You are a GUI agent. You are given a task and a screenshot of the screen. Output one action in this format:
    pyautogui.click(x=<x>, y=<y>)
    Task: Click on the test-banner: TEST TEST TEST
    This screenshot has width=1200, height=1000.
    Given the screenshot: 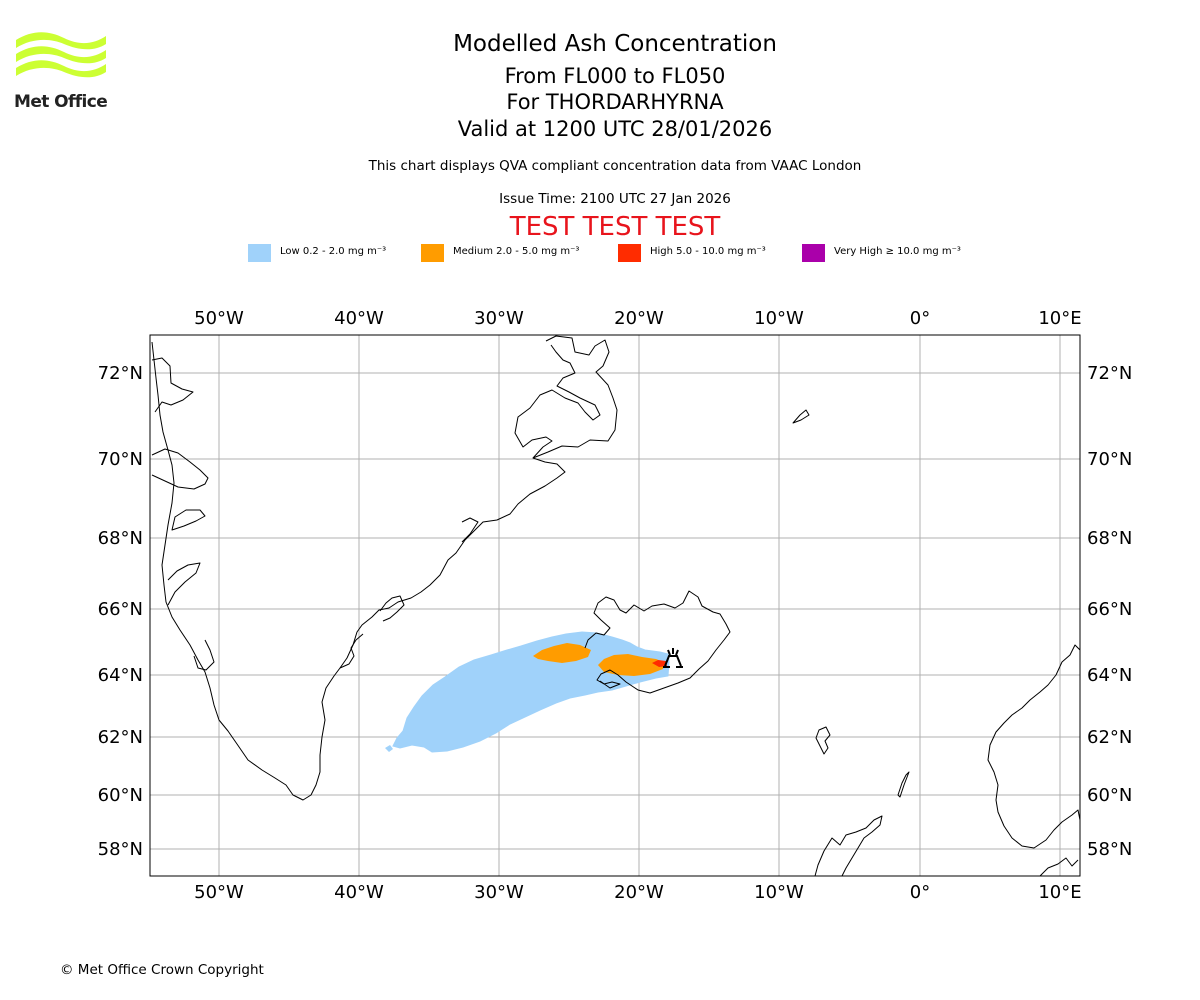 What is the action you would take?
    pyautogui.click(x=615, y=227)
    